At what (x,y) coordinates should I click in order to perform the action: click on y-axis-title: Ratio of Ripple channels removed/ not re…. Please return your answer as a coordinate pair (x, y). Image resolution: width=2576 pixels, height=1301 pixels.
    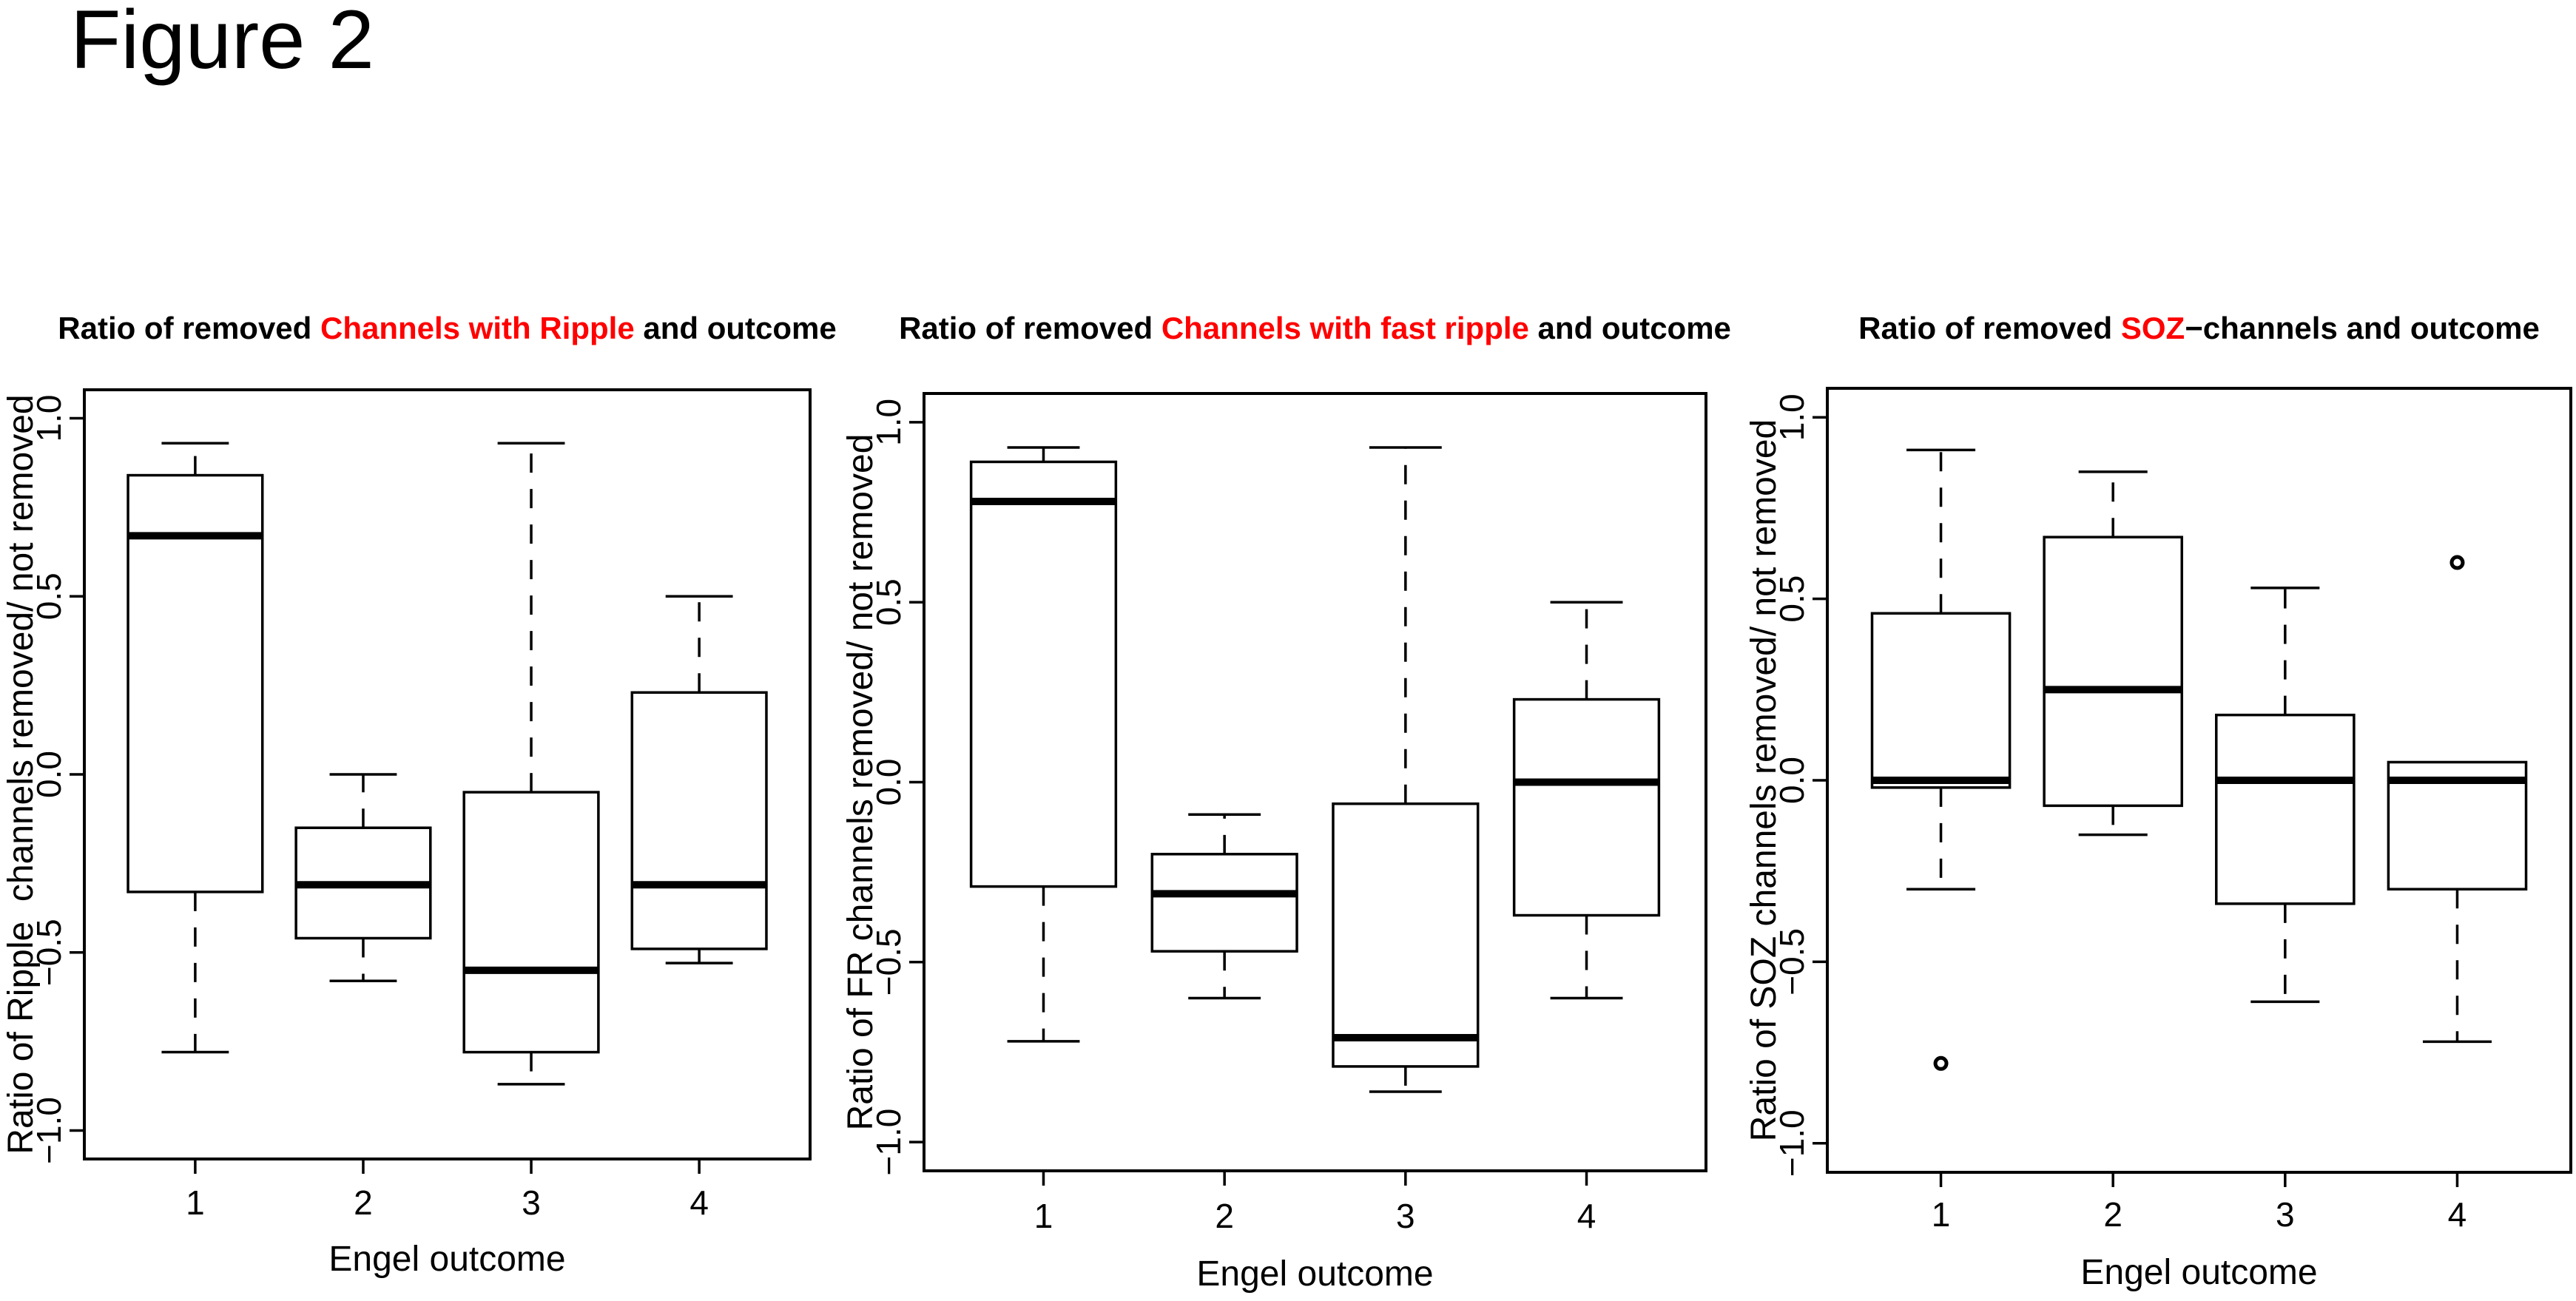
    Looking at the image, I should click on (21, 774).